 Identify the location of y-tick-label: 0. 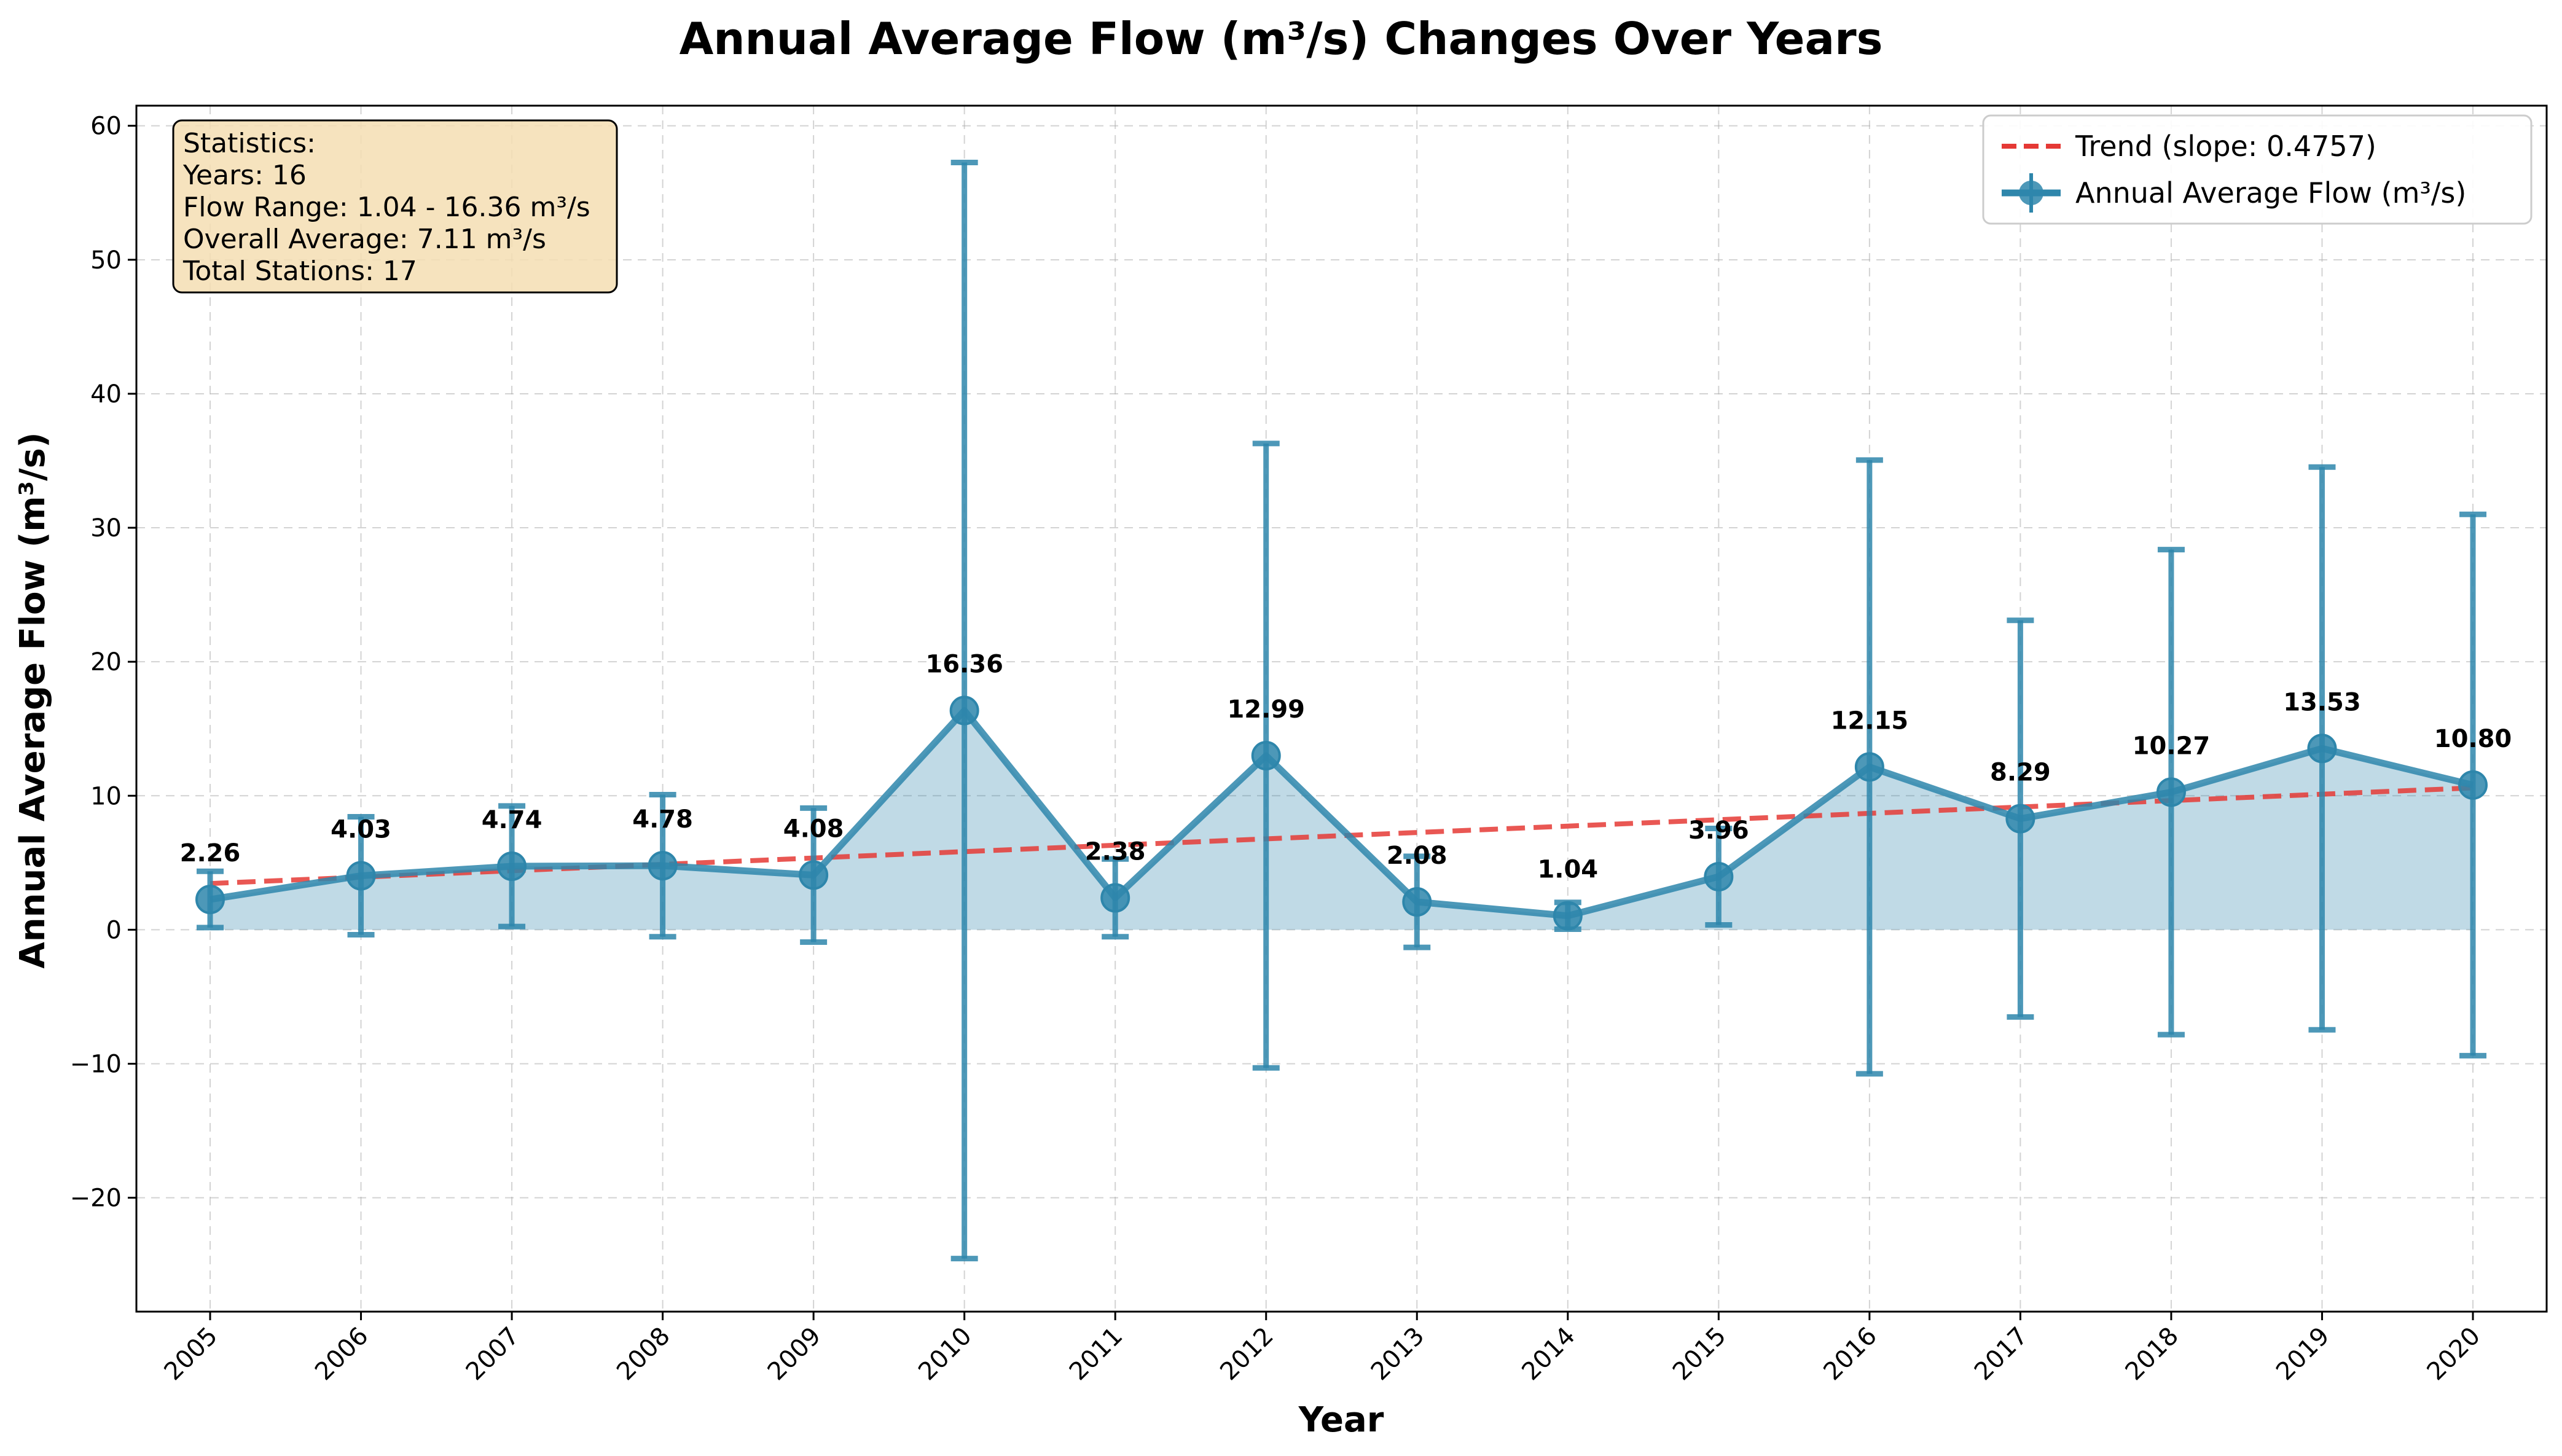
(114, 930).